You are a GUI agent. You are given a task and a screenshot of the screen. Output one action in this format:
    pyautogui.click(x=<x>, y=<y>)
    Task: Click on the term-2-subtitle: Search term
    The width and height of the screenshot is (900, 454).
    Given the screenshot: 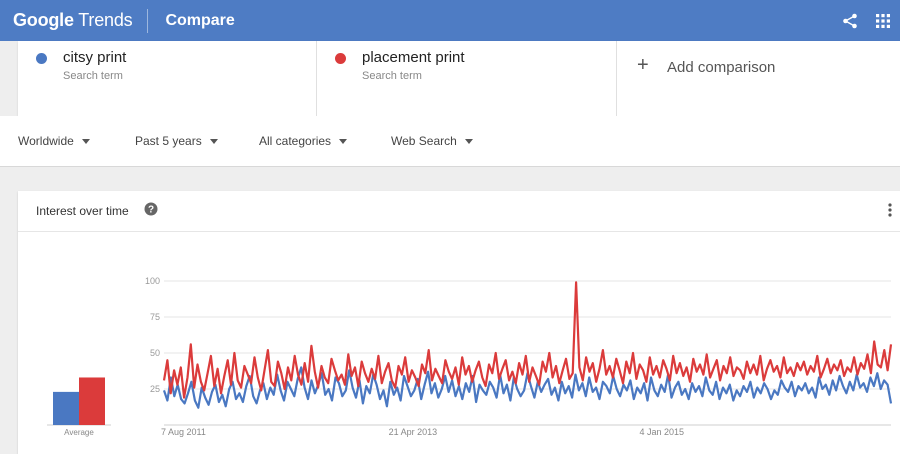 What is the action you would take?
    pyautogui.click(x=392, y=76)
    